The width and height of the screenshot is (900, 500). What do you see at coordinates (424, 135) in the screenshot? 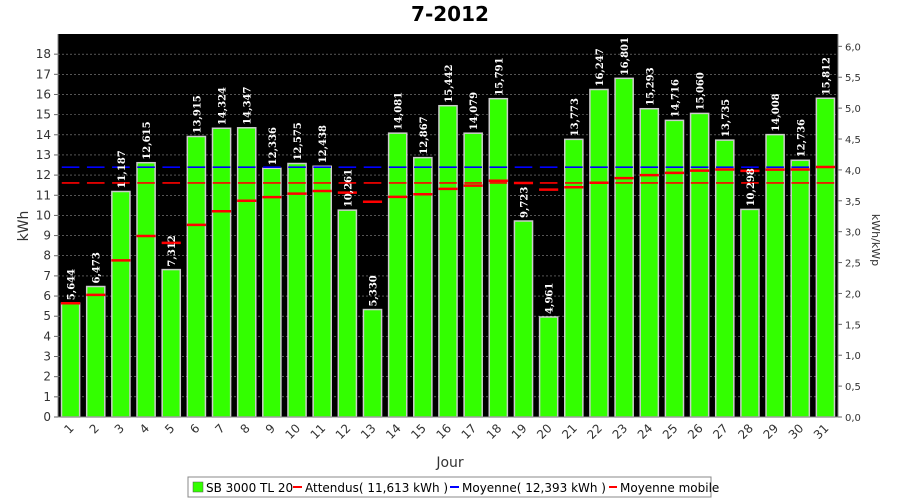
I see `bar-value-label: 12,867` at bounding box center [424, 135].